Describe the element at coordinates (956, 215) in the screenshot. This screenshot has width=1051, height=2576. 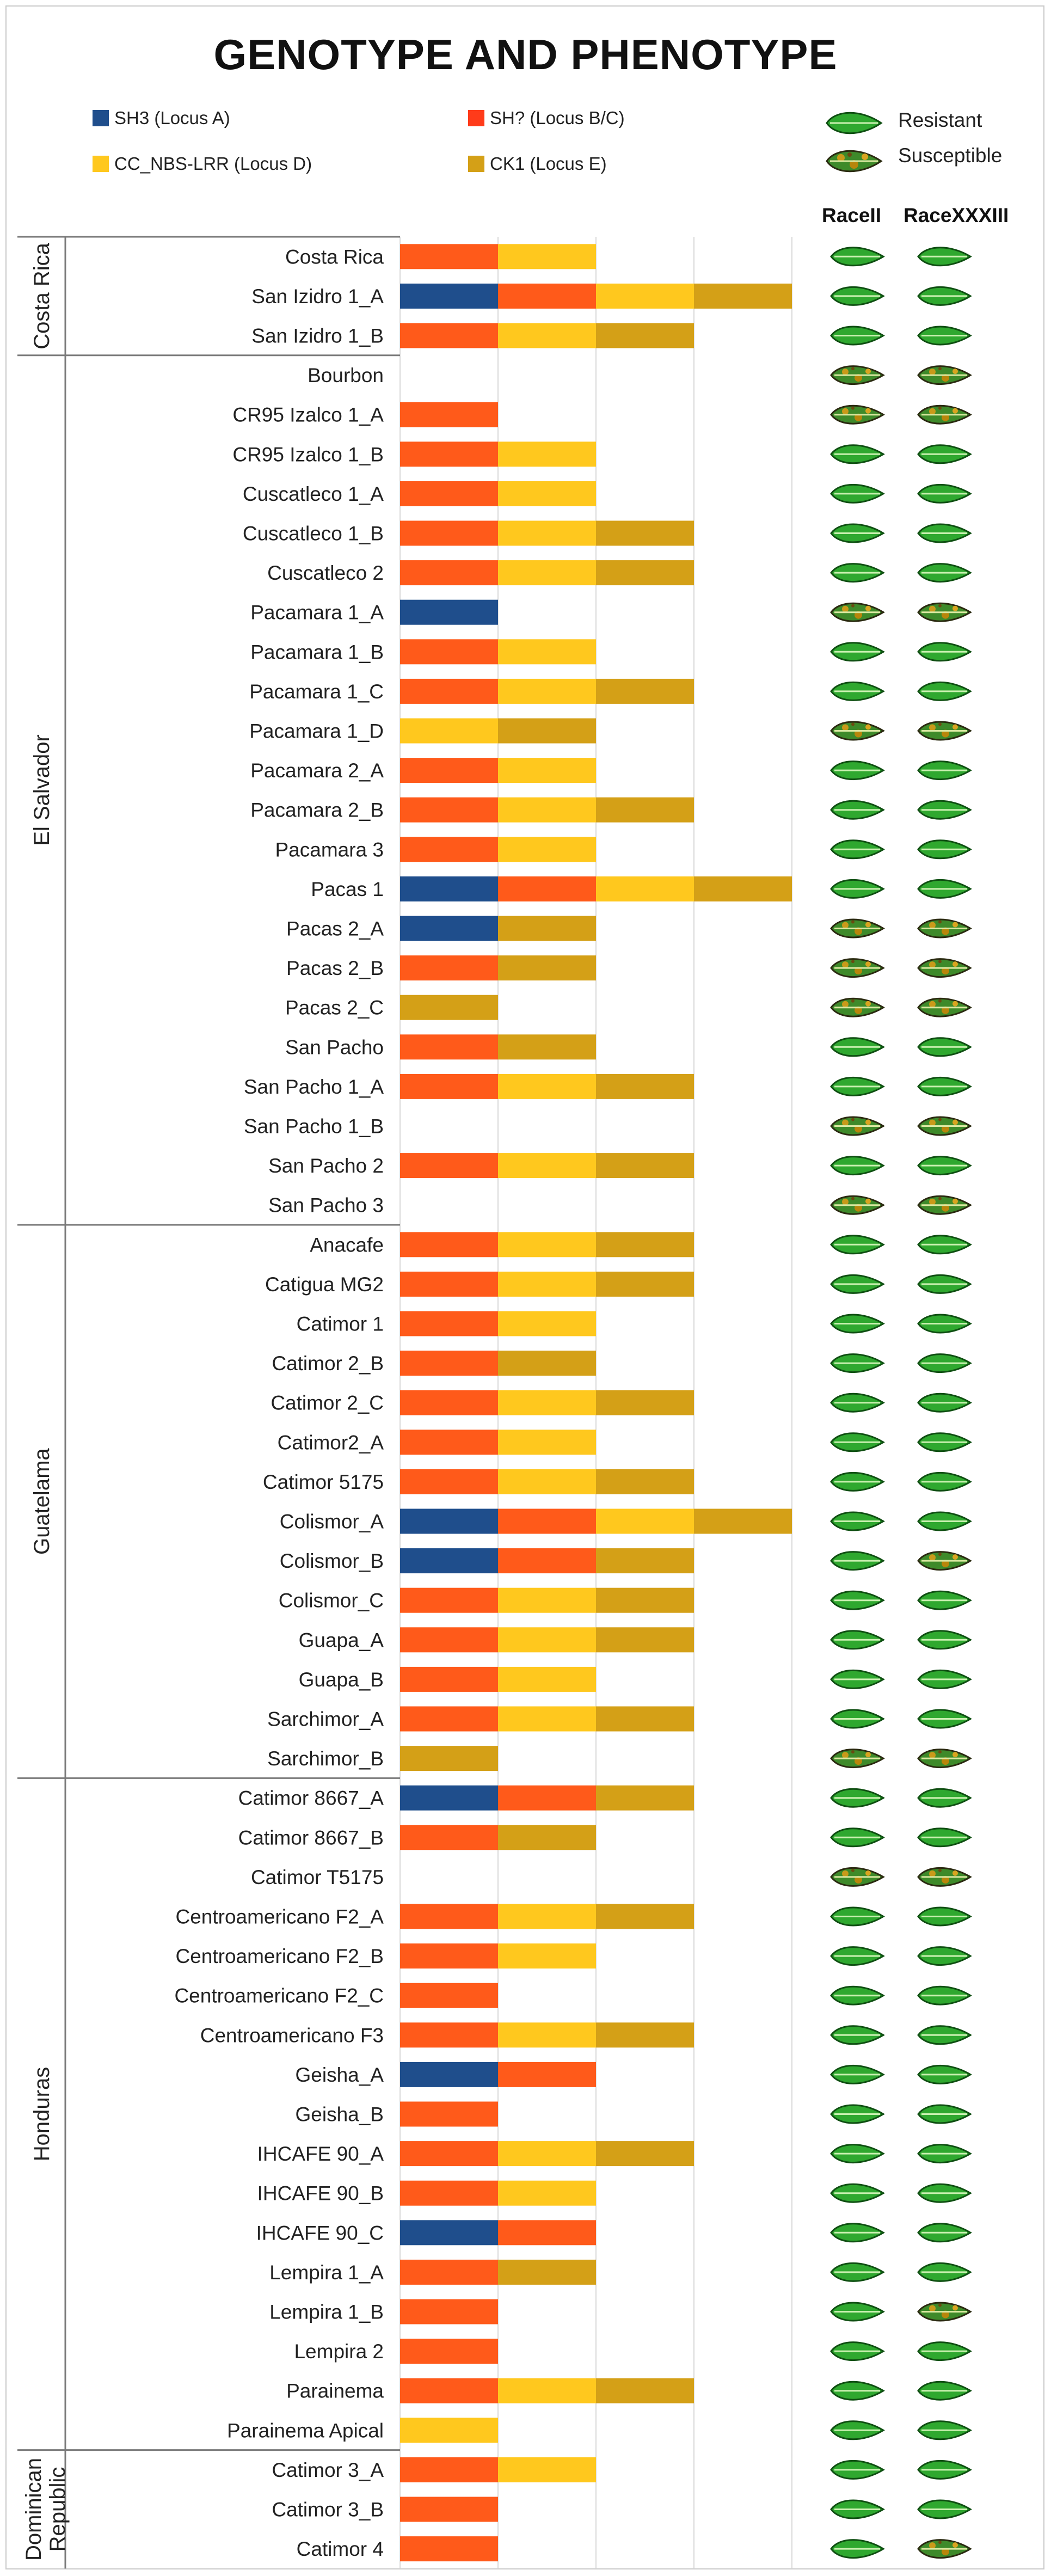
I see `column-header-racexxxiii: RaceXXXIII` at that location.